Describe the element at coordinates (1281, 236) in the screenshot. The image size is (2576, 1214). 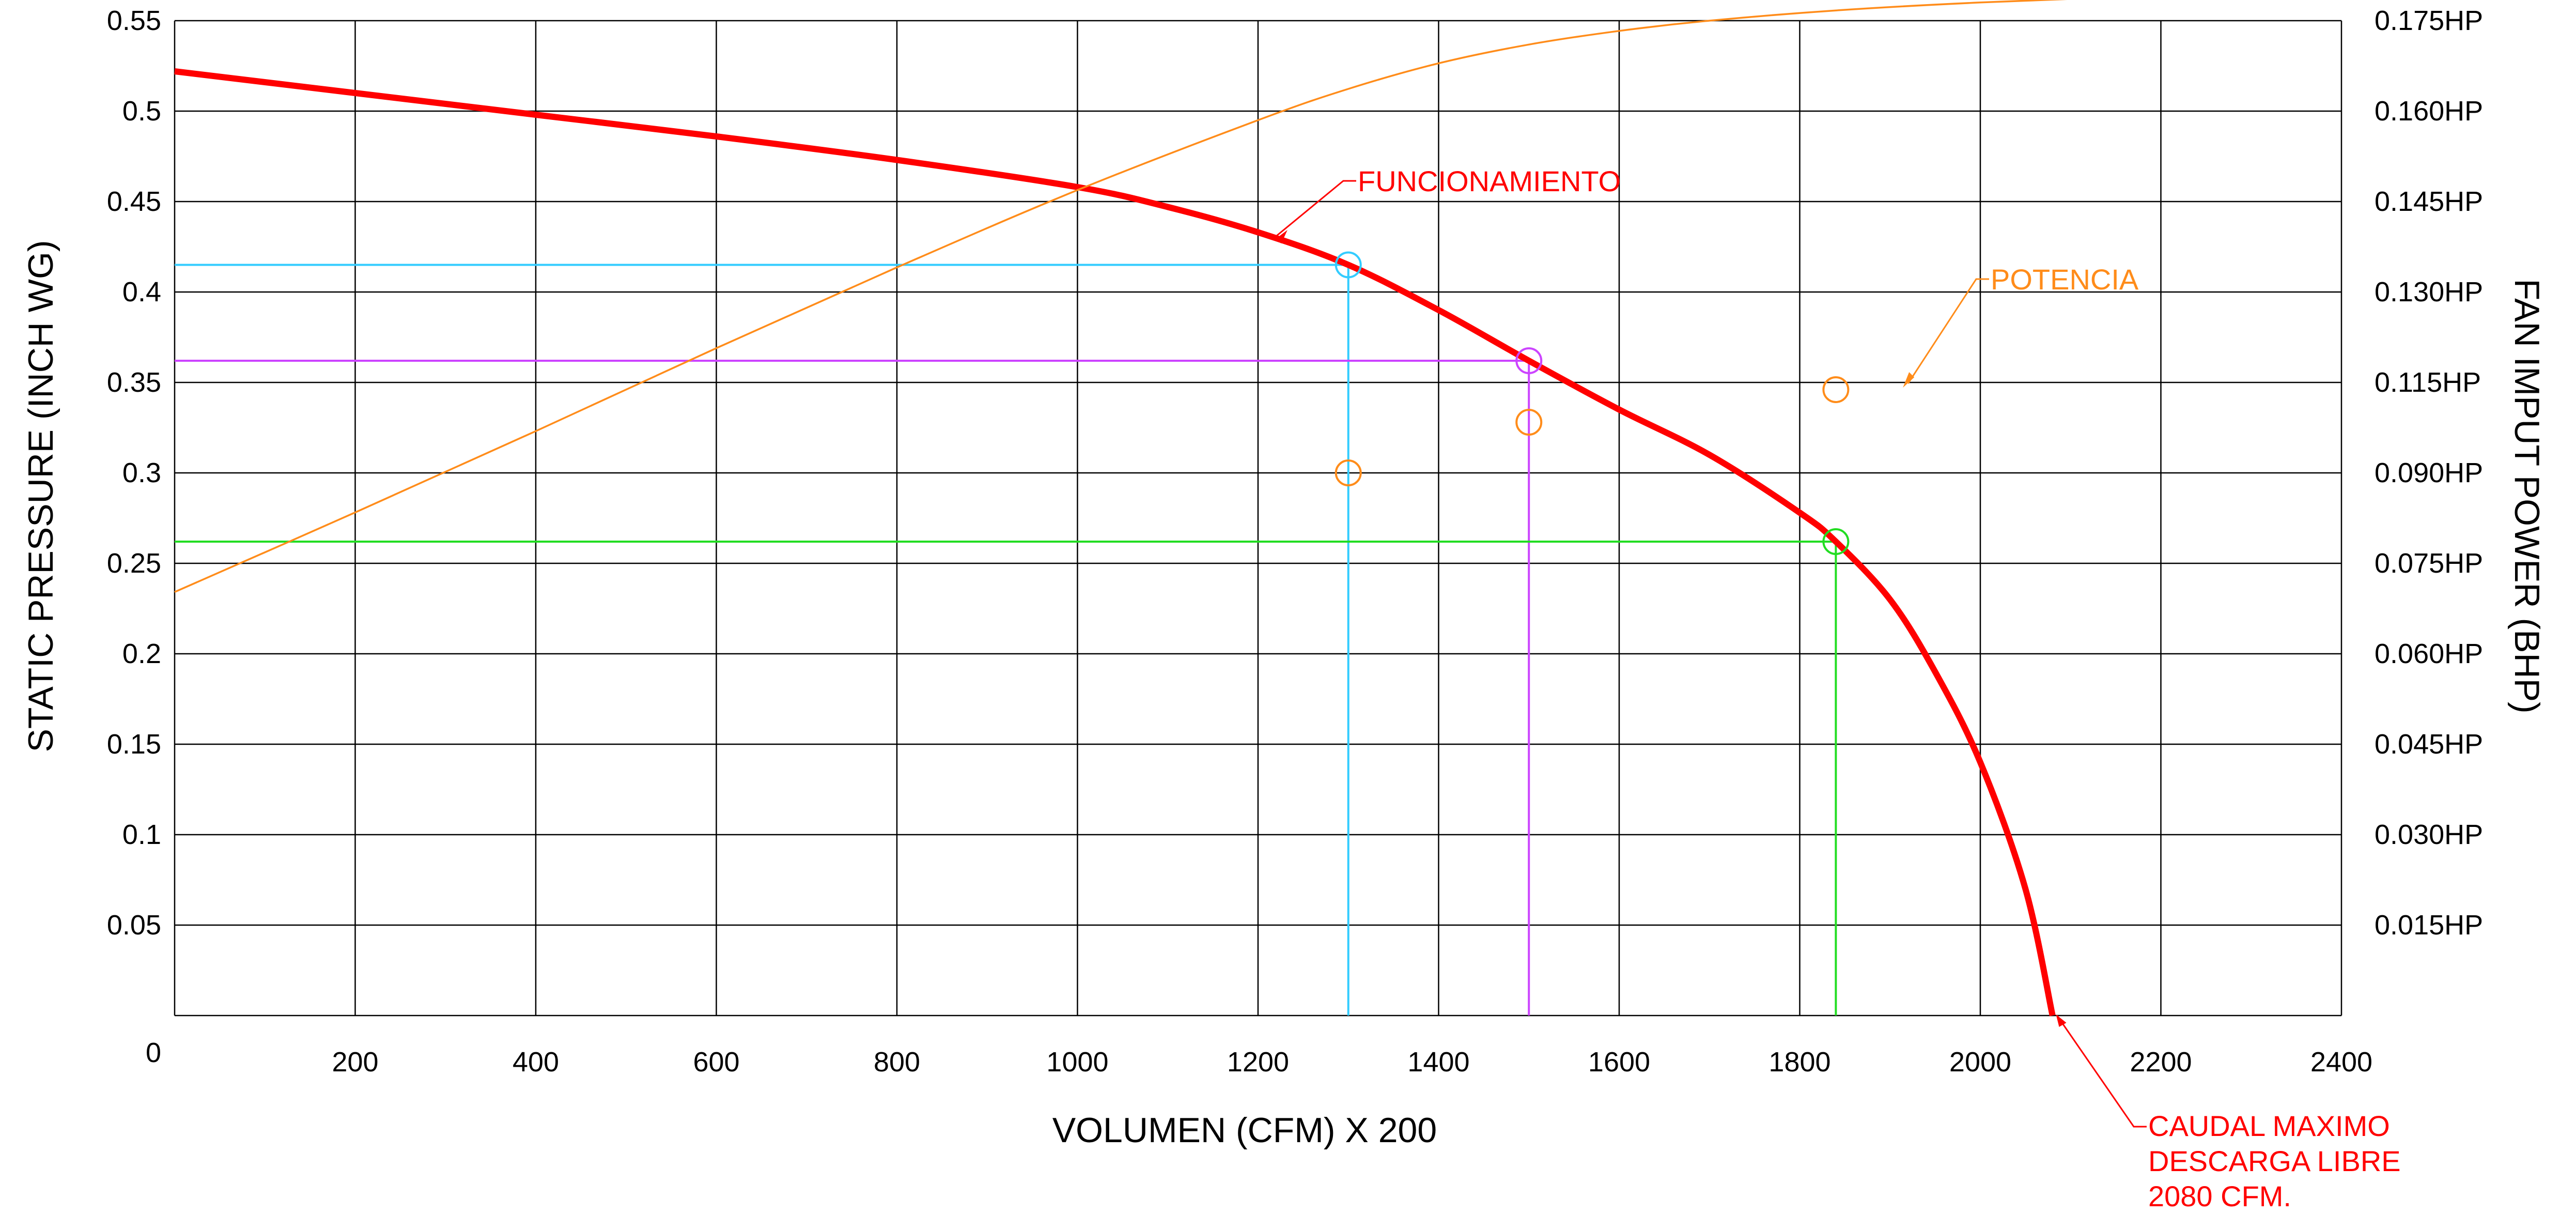
I see `funcionamiento-arrowhead` at that location.